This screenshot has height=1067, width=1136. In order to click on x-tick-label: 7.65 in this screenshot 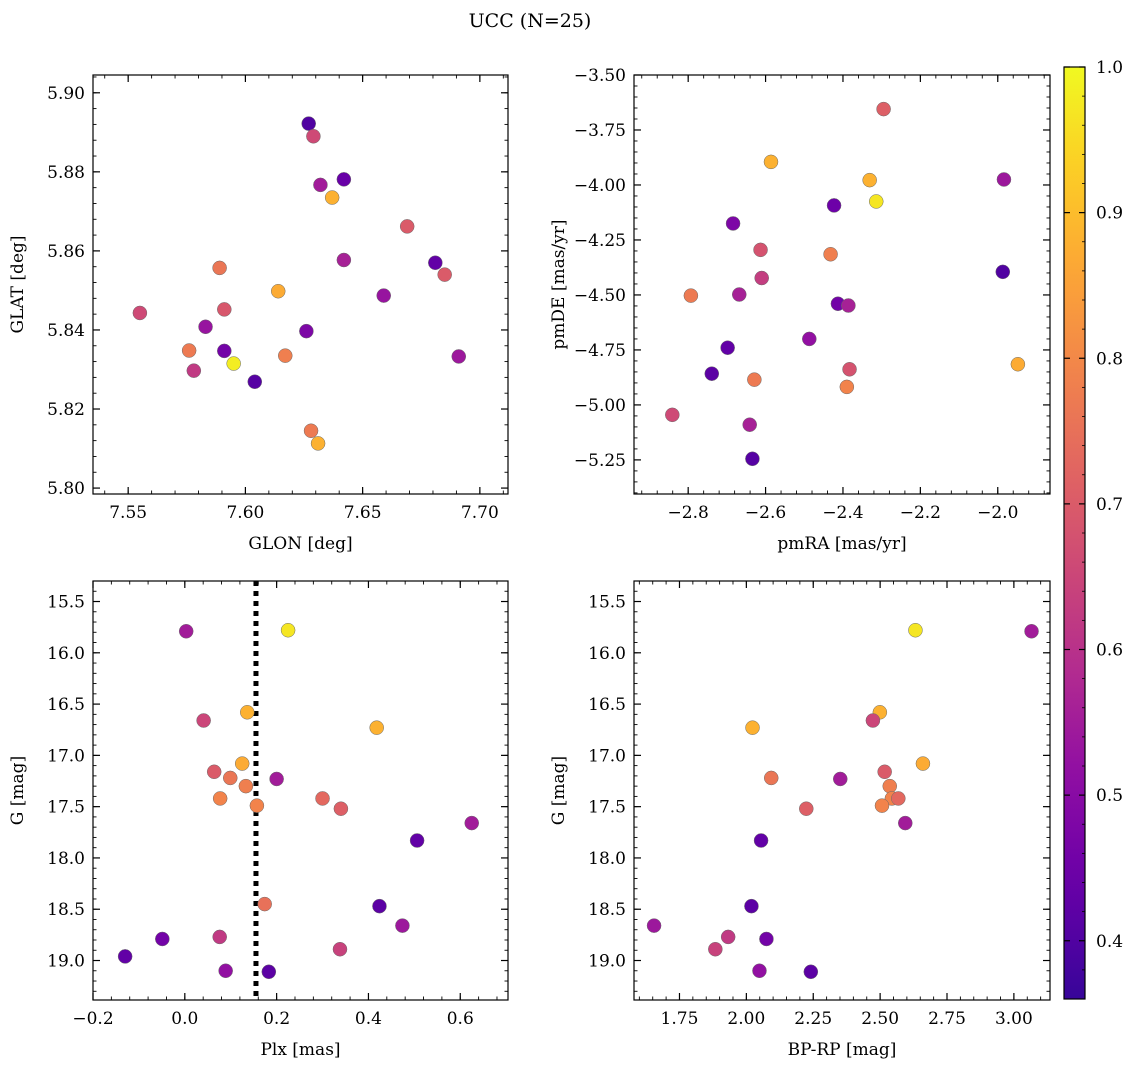, I will do `click(363, 513)`.